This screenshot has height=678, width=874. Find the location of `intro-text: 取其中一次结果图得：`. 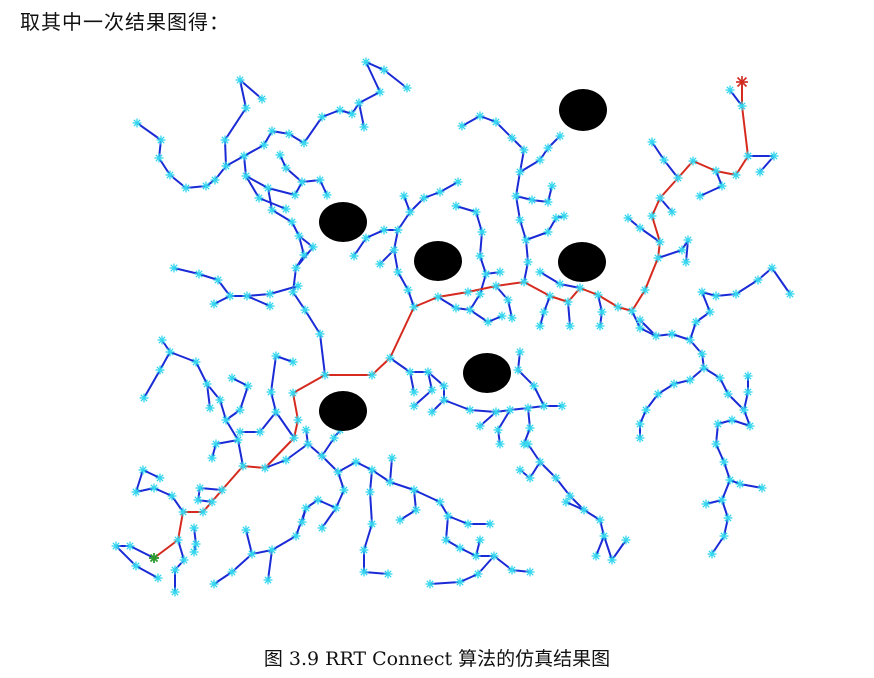

intro-text: 取其中一次结果图得： is located at coordinates (125, 22).